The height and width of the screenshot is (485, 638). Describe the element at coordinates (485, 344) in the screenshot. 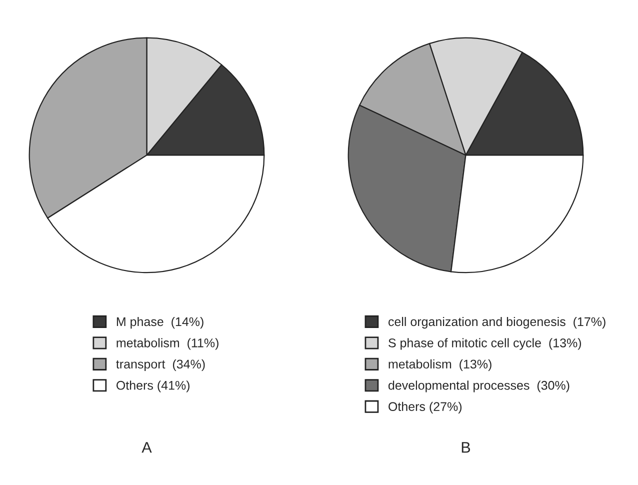

I see `legend-label: S phase of mitotic cell cycle (13%)` at that location.